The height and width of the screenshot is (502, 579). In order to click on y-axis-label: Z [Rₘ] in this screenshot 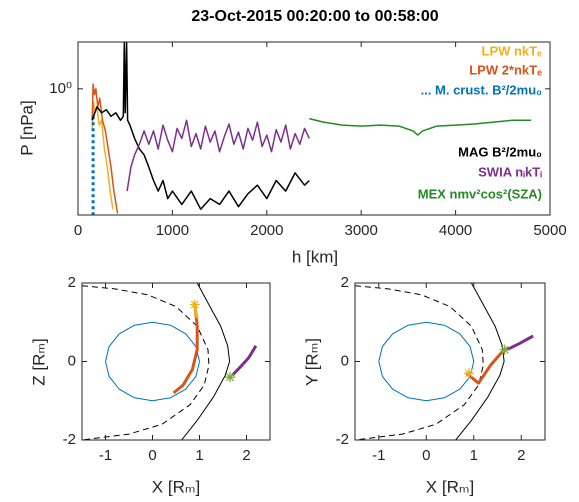, I will do `click(38, 361)`.